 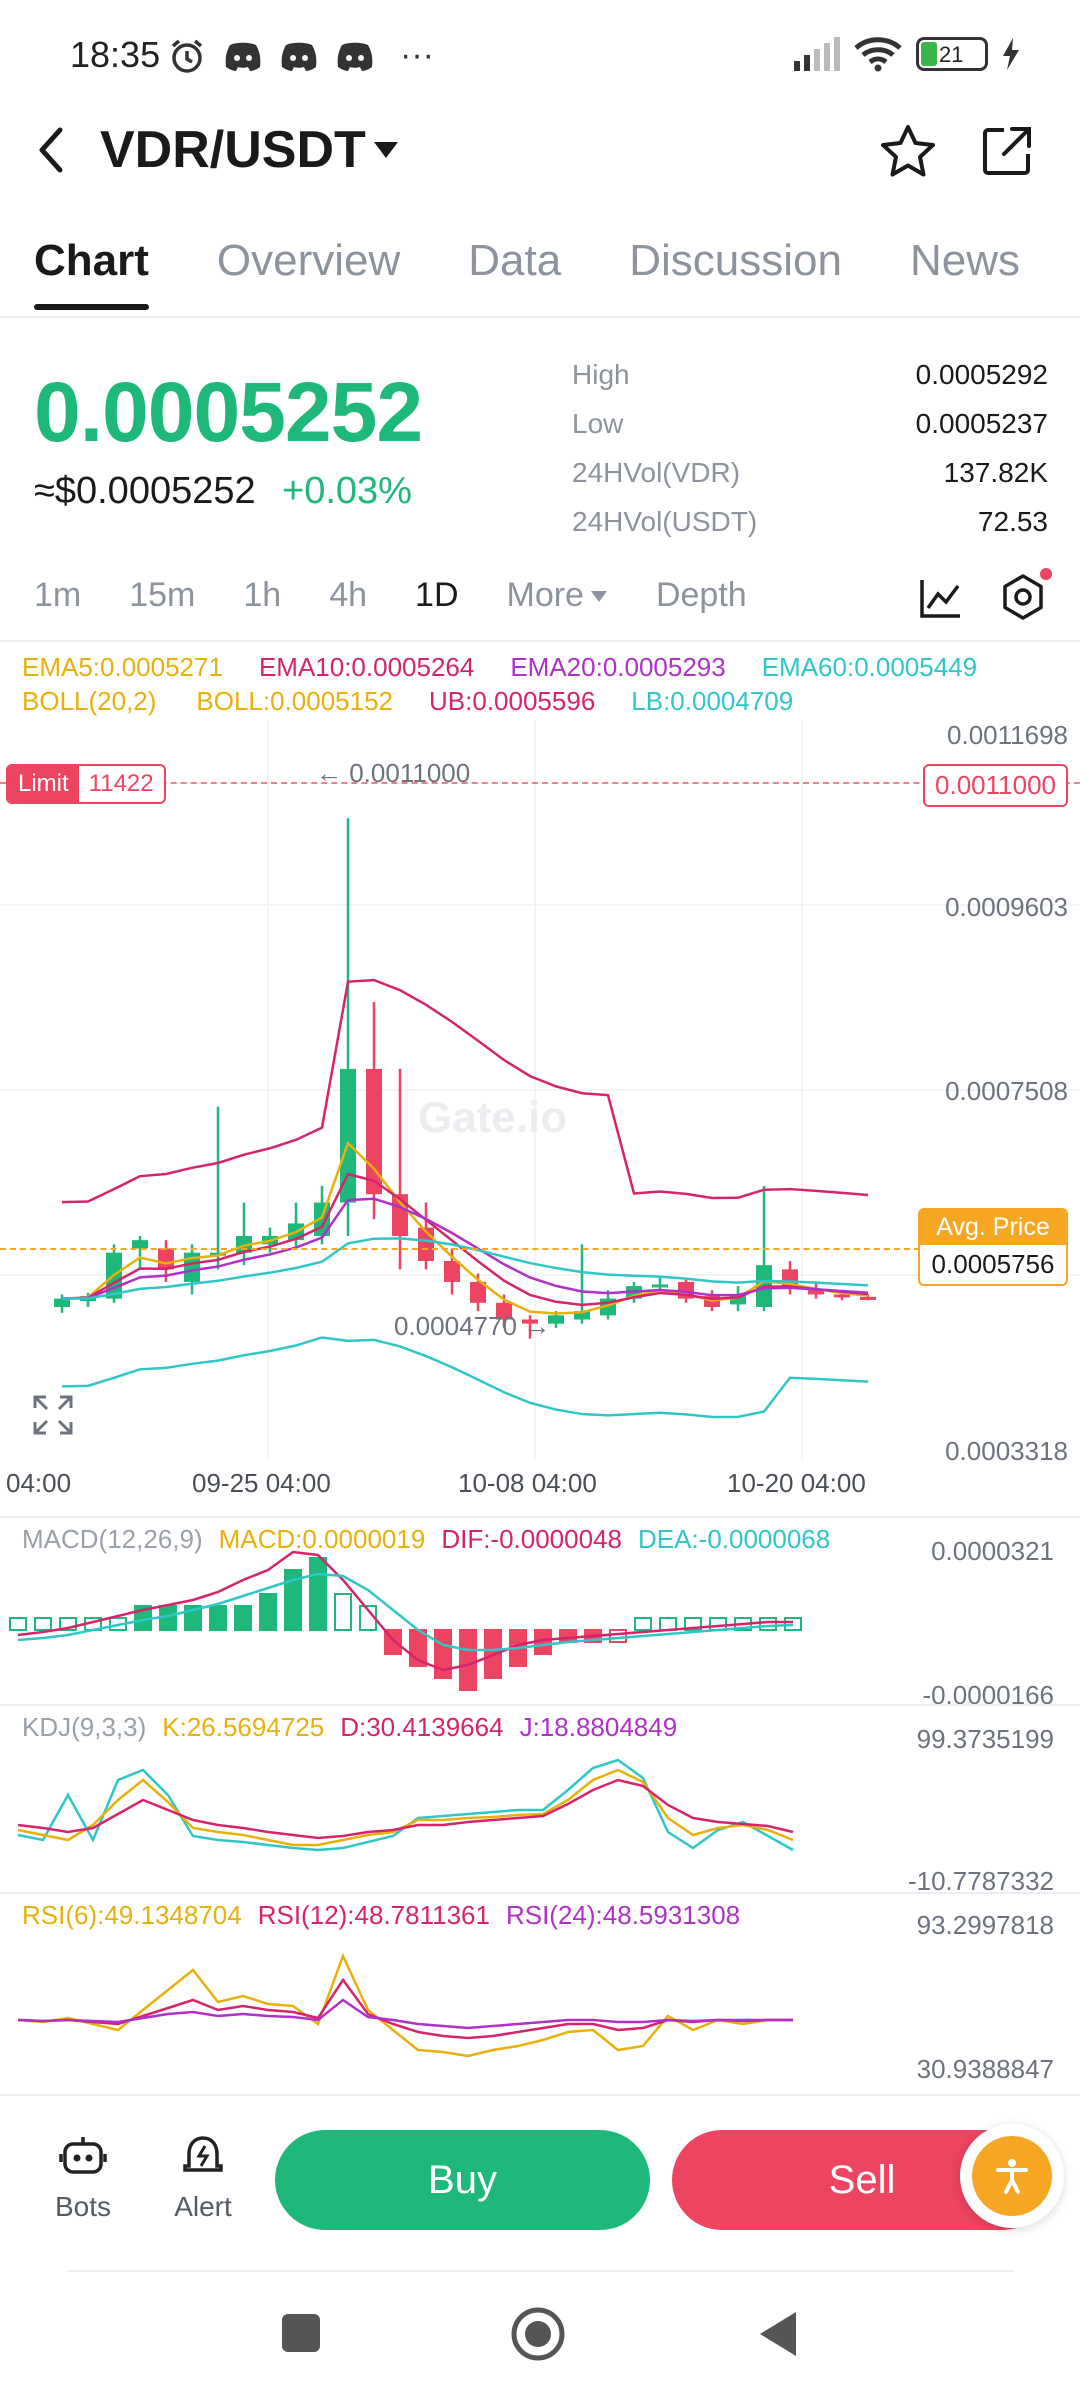 What do you see at coordinates (308, 260) in the screenshot?
I see `tab-overview: Overview` at bounding box center [308, 260].